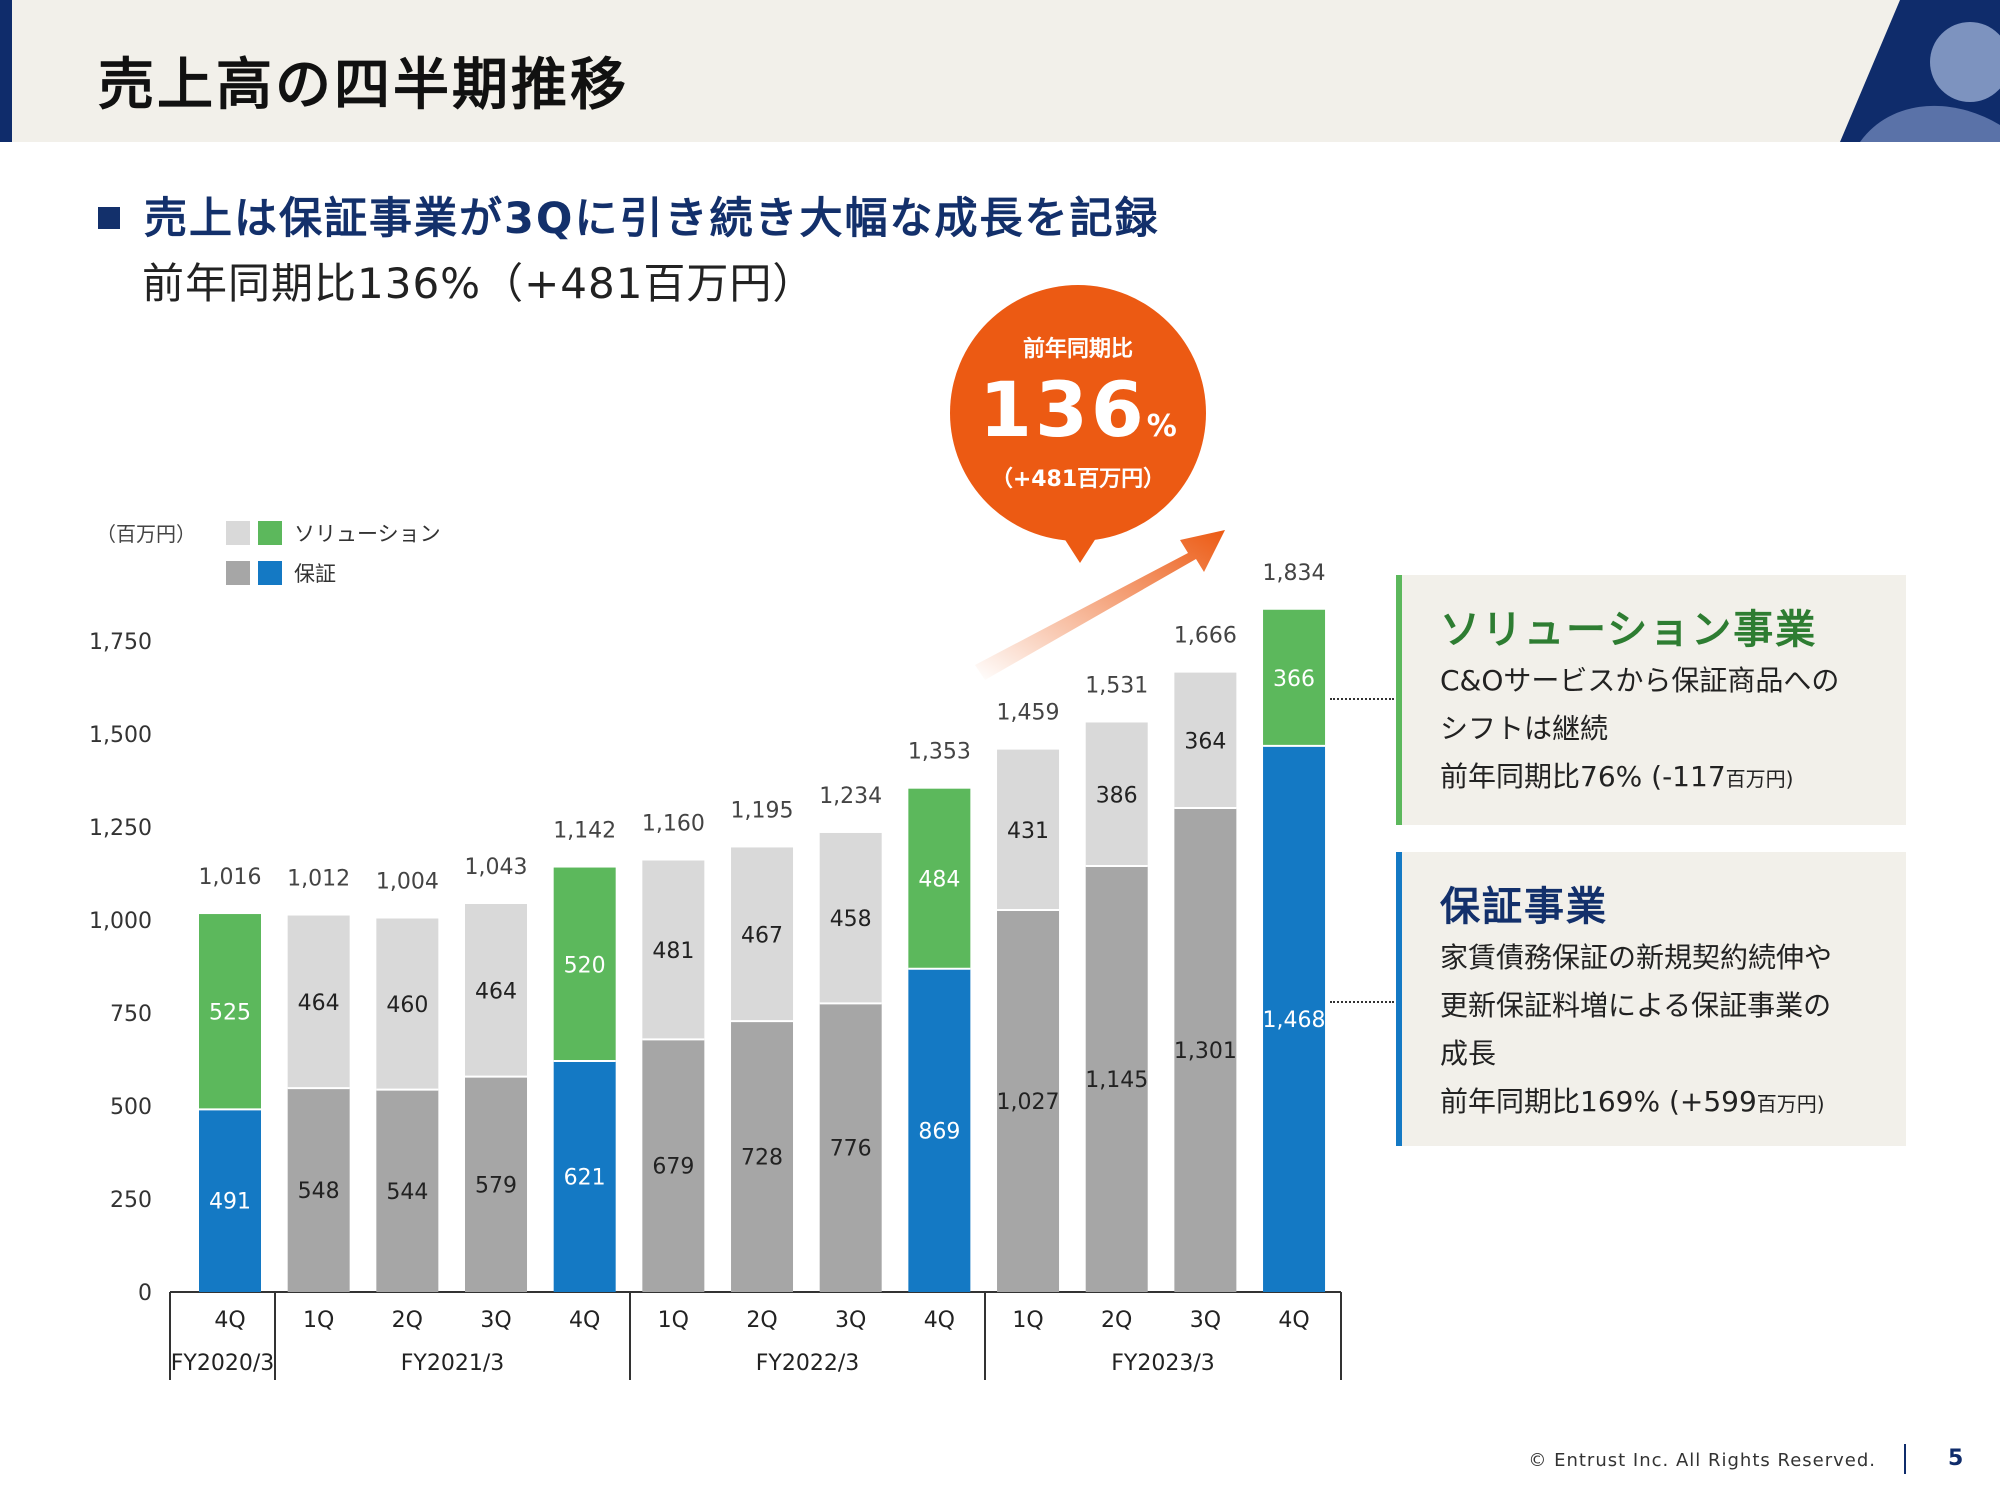 The image size is (2000, 1500). I want to click on y-tick-label: 1,250, so click(120, 828).